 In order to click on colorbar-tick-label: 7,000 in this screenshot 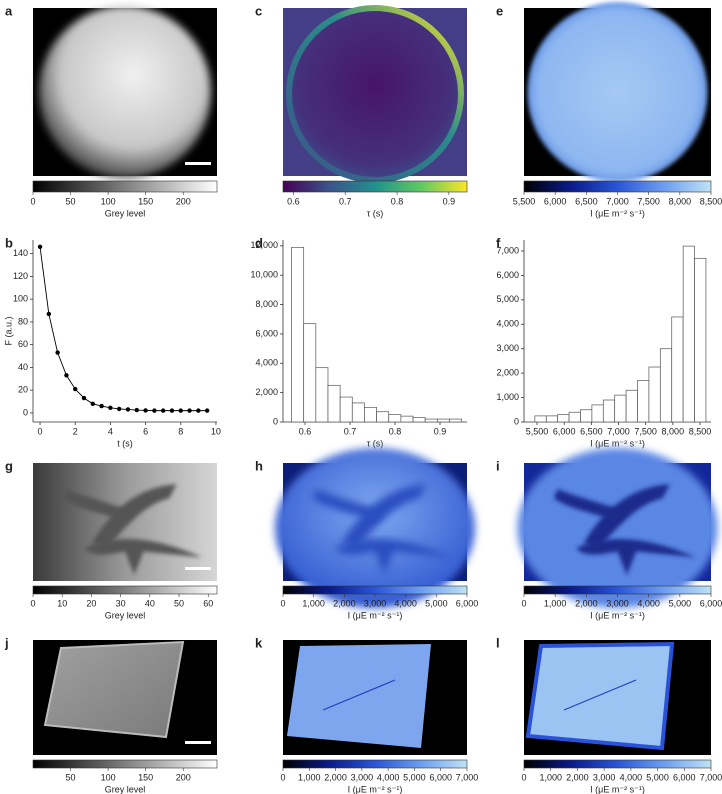, I will do `click(467, 777)`.